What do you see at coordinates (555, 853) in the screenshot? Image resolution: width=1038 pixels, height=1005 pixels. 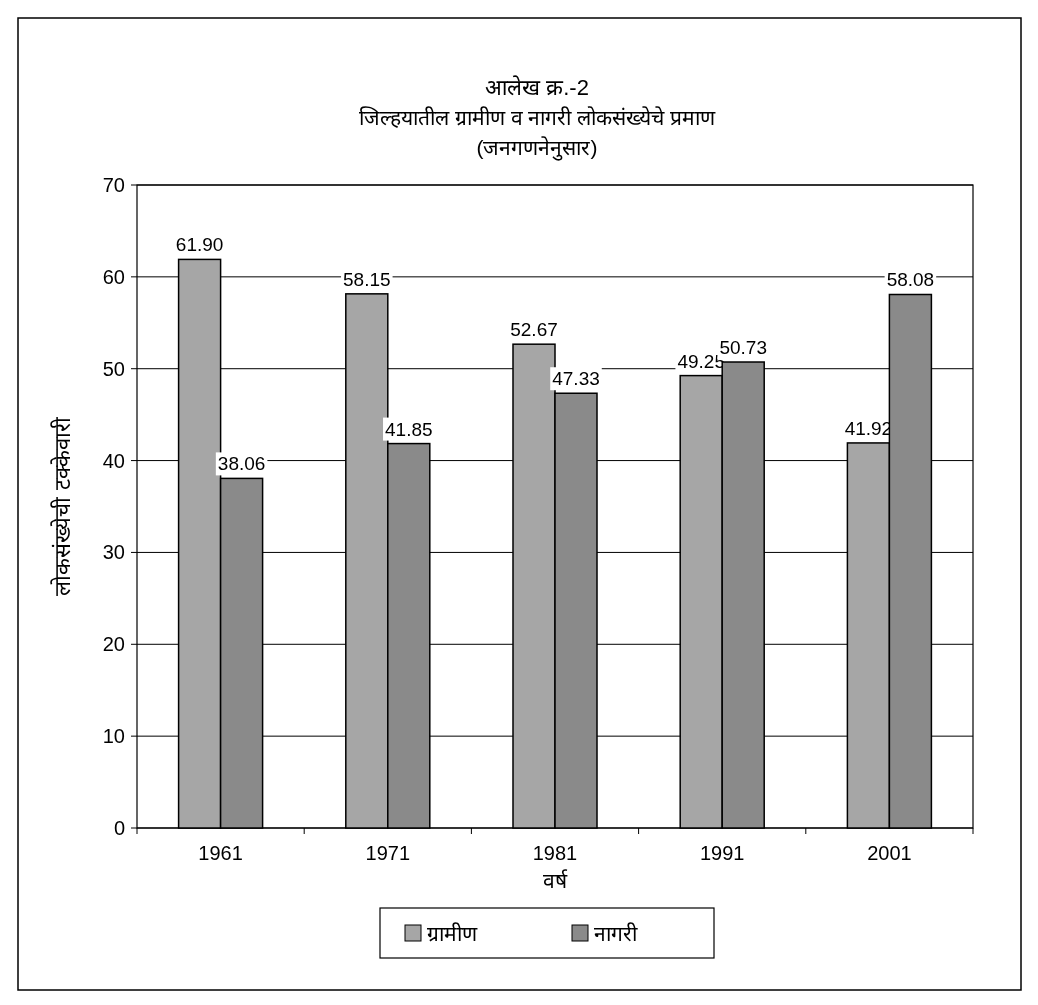 I see `x-tick-label: 1981` at bounding box center [555, 853].